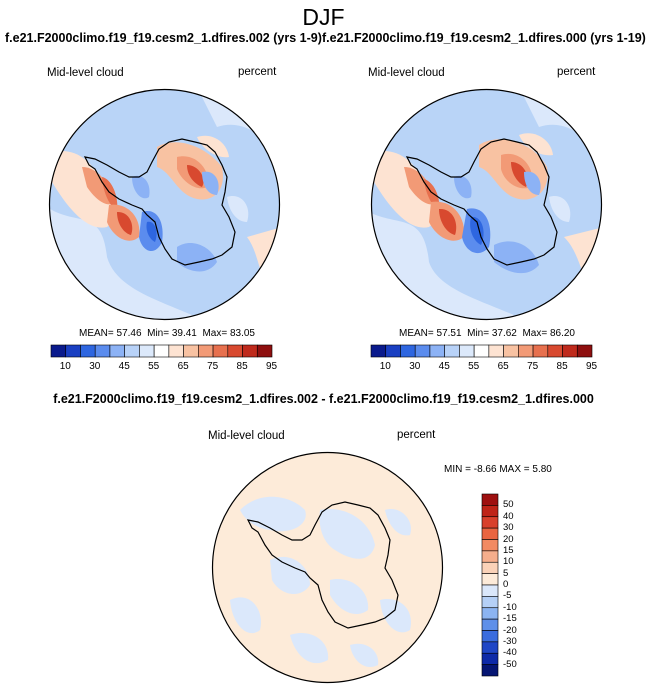 Image resolution: width=647 pixels, height=685 pixels. Describe the element at coordinates (510, 664) in the screenshot. I see `diff-colorbar-tick-label: -50` at that location.